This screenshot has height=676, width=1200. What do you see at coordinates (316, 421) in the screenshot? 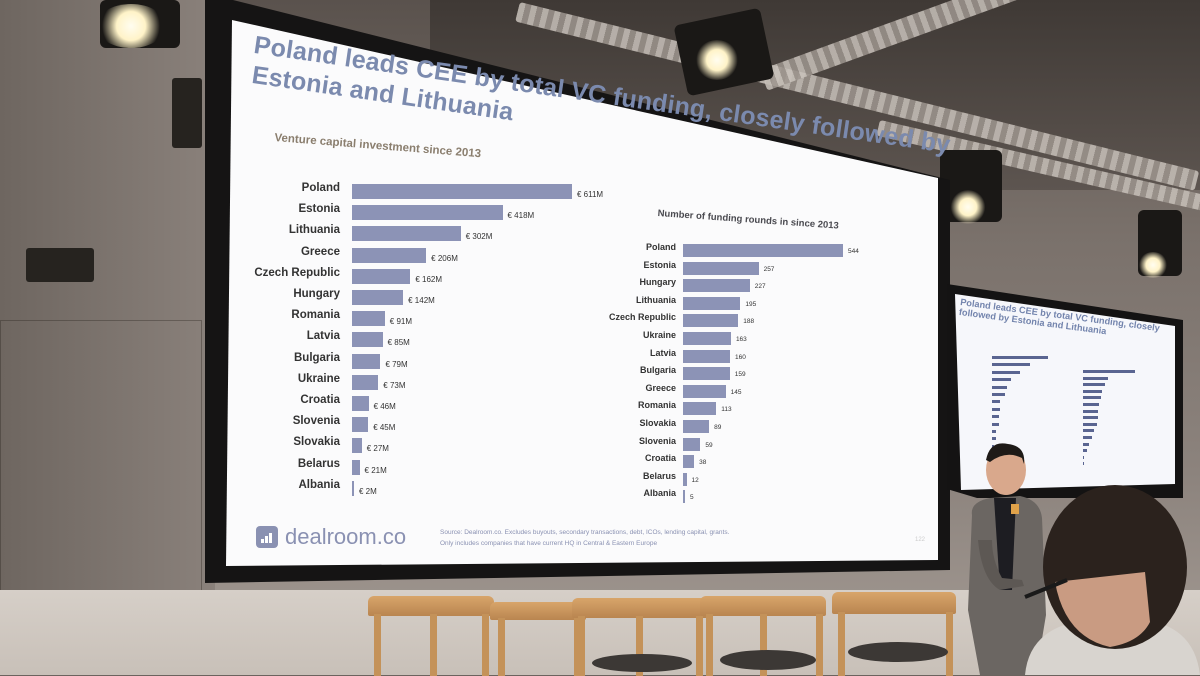
I see `vc-label: Slovenia` at bounding box center [316, 421].